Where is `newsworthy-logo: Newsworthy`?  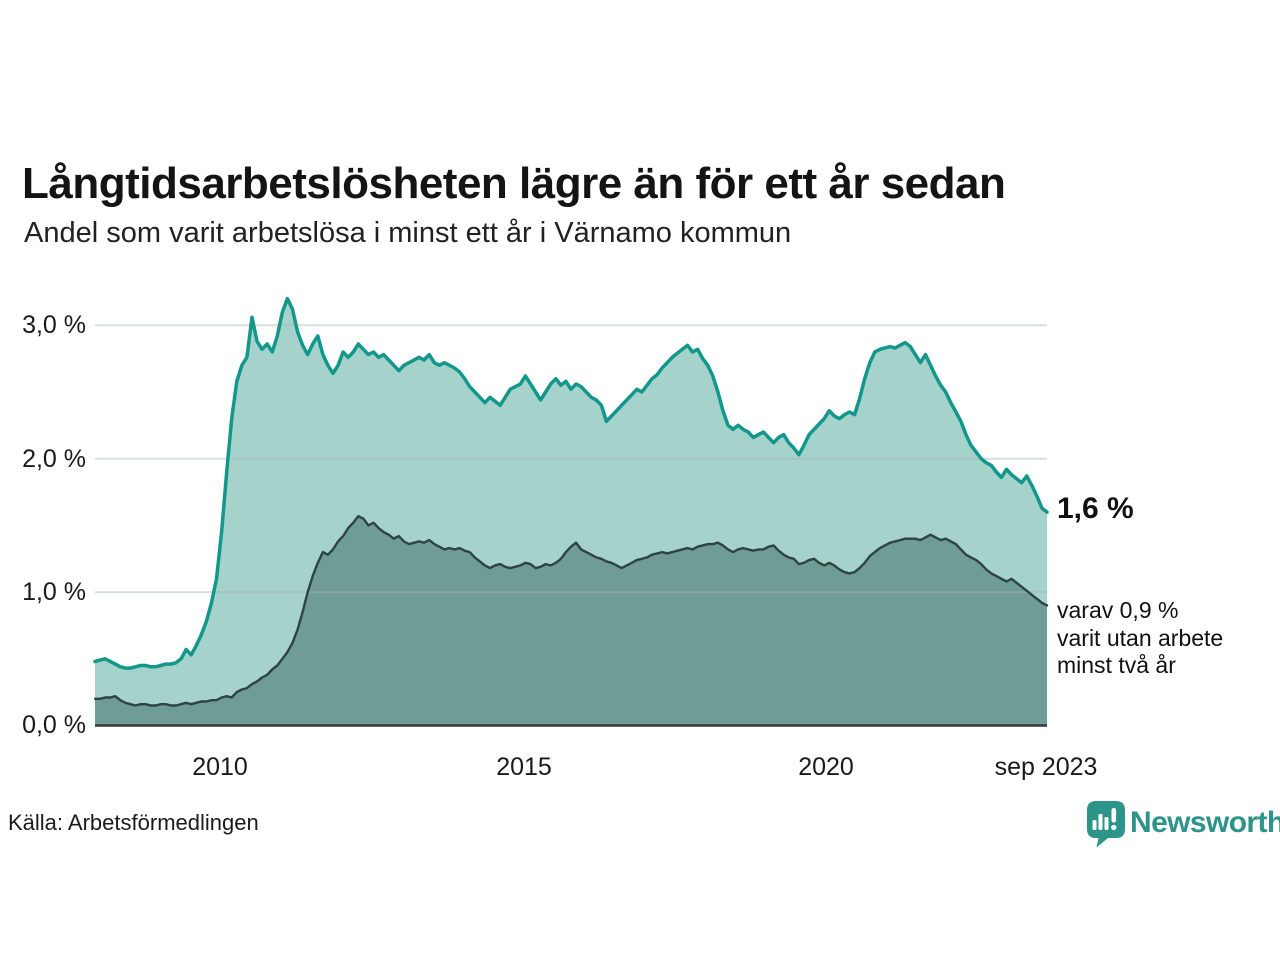
newsworthy-logo: Newsworthy is located at coordinates (1183, 825).